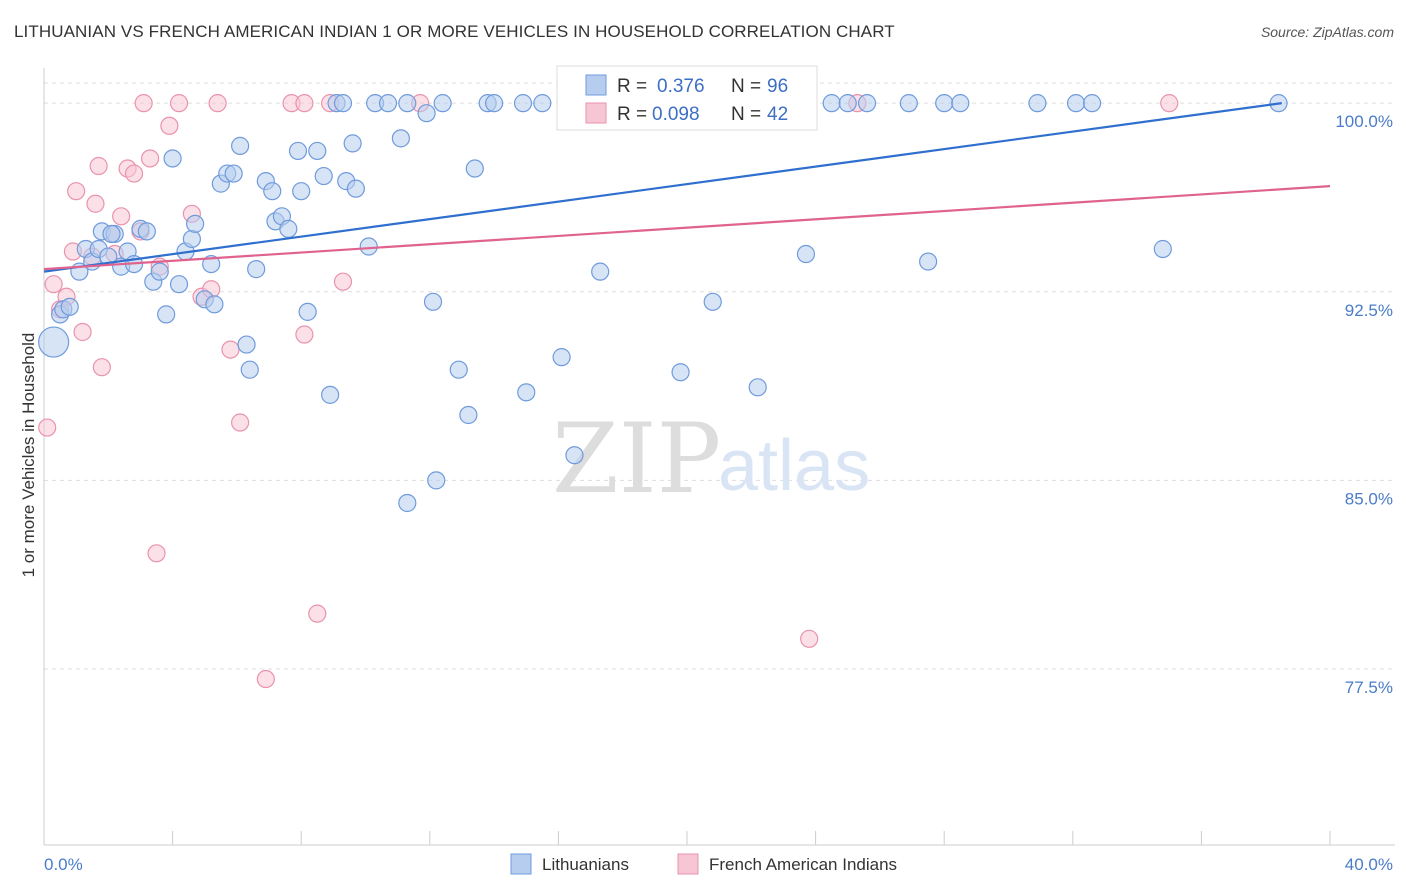  What do you see at coordinates (28, 455) in the screenshot?
I see `y-axis-label: 1 or more Vehicles in Household` at bounding box center [28, 455].